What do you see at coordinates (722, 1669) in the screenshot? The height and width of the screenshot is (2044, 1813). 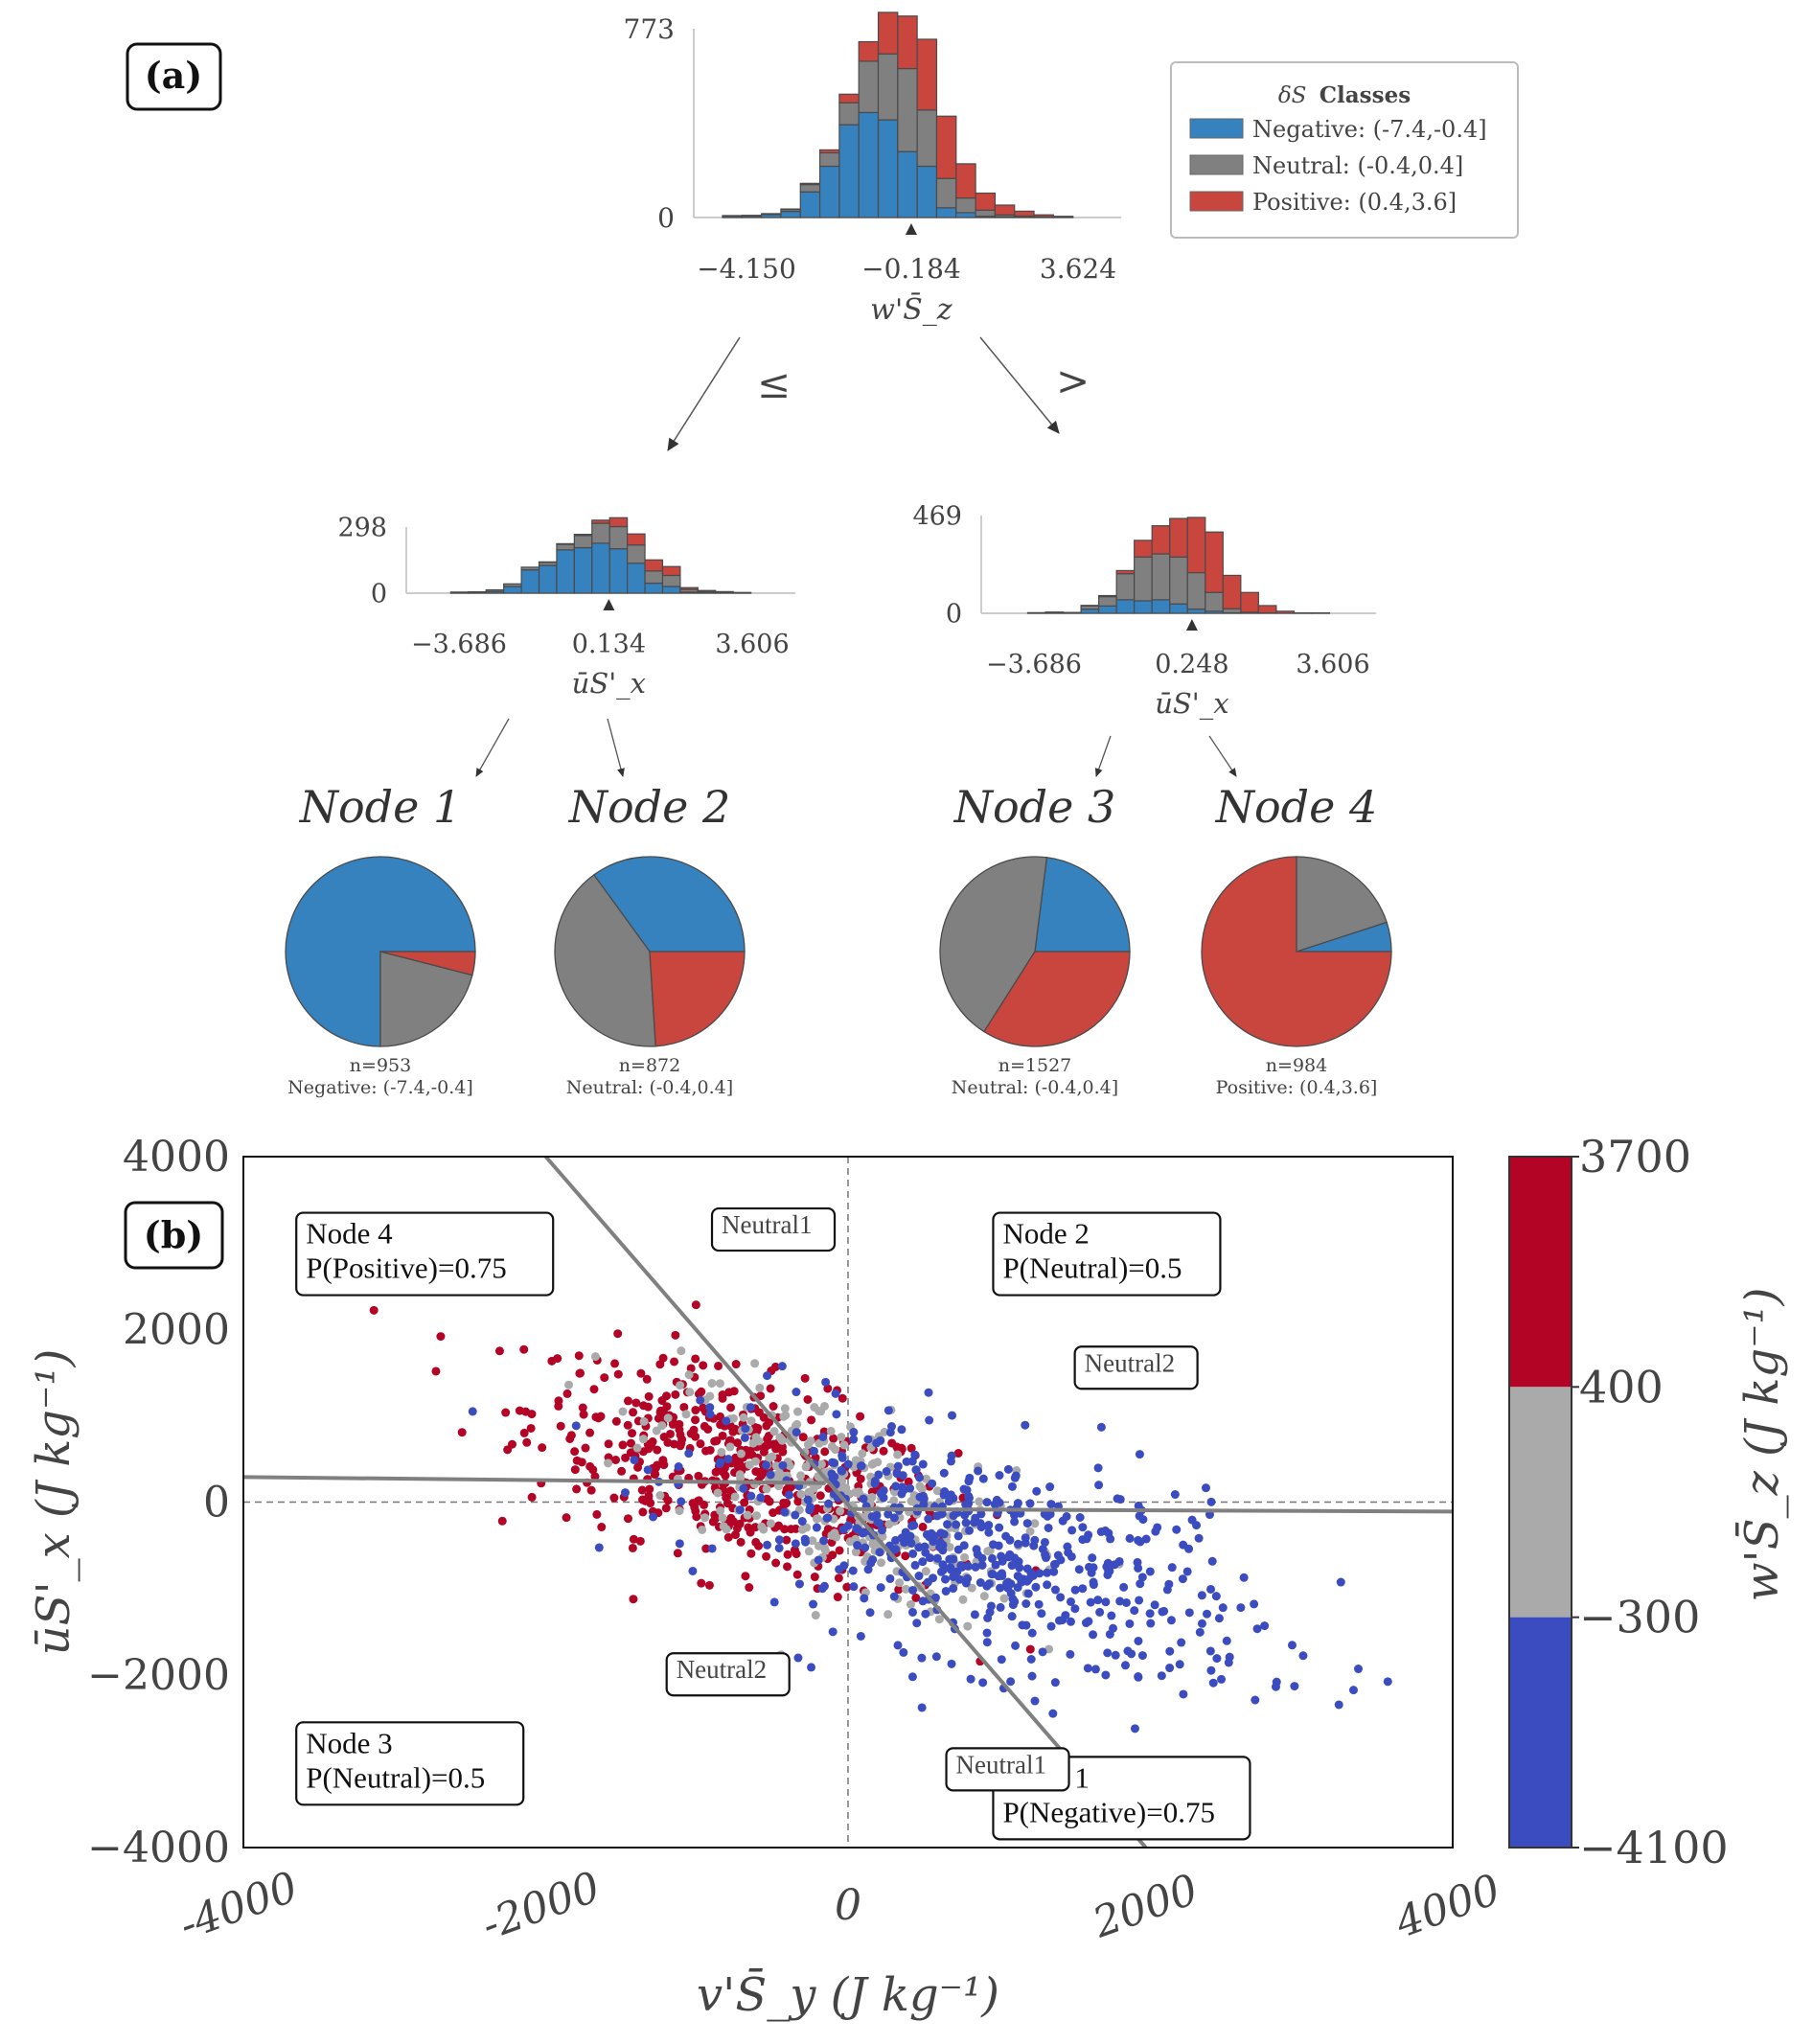 I see `neutral2-left-text: Neutral2` at bounding box center [722, 1669].